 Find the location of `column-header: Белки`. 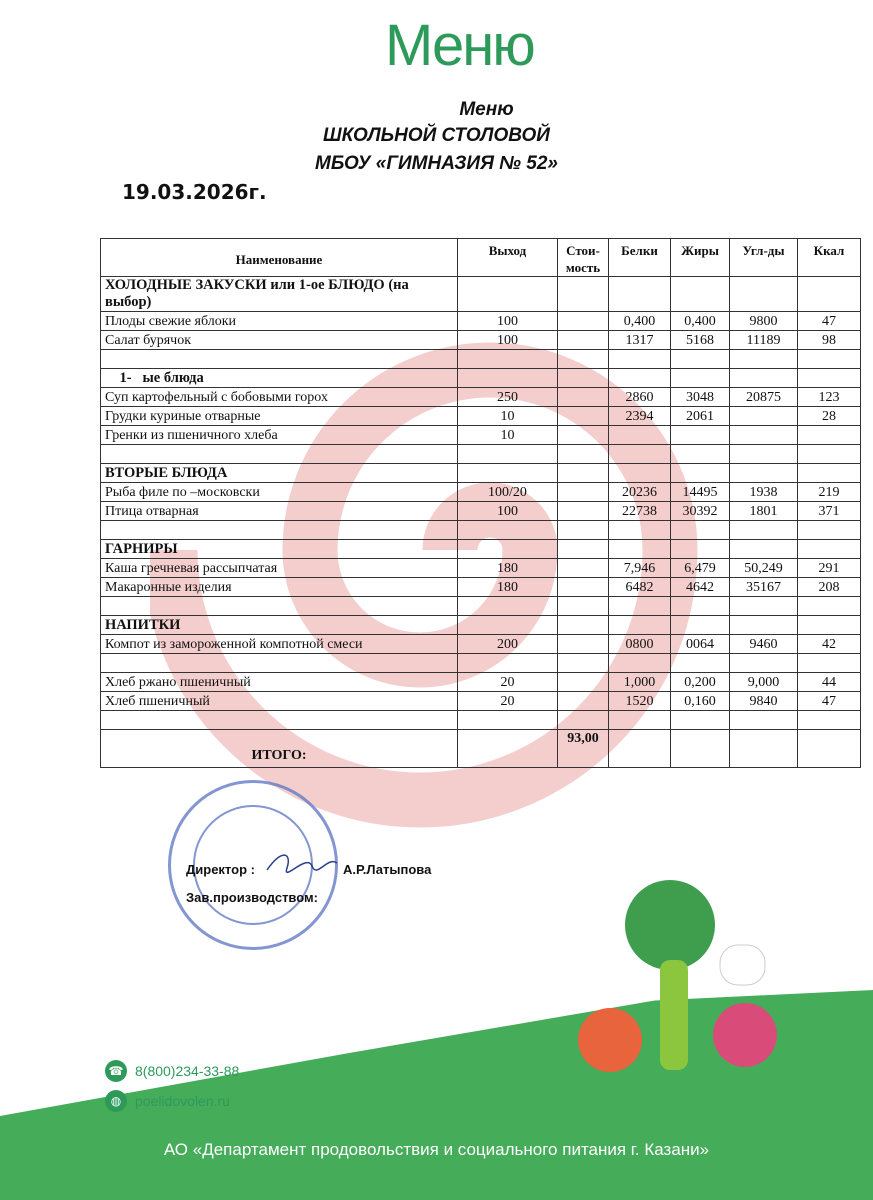

column-header: Белки is located at coordinates (639, 257).